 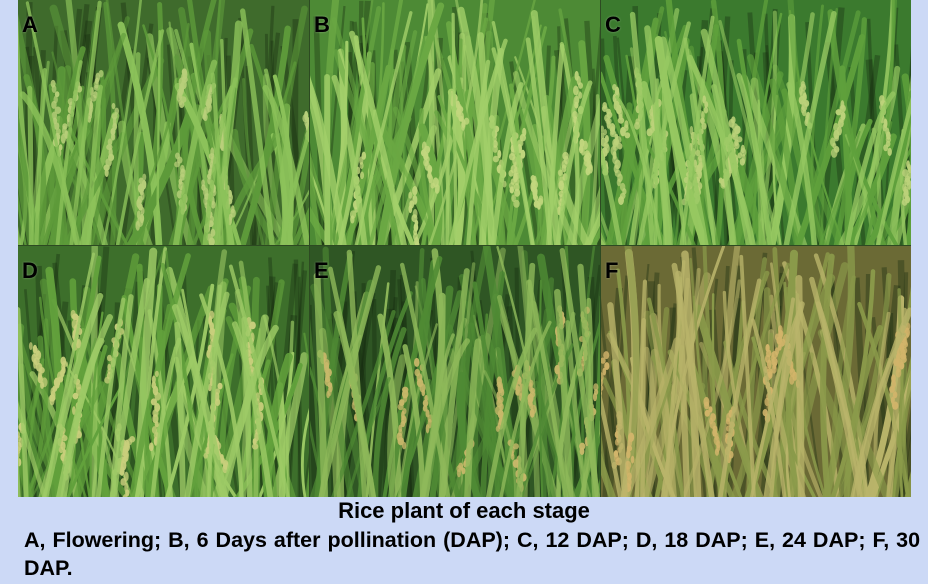 I want to click on panel-f: F, so click(x=756, y=371).